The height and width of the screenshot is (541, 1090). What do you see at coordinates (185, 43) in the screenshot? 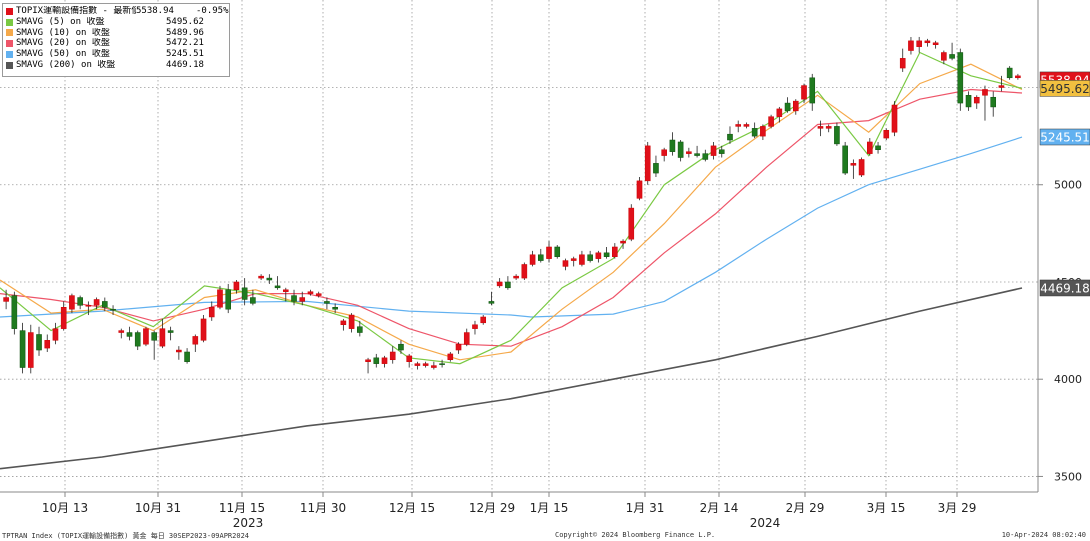
I see `legend-value: 5472.21` at bounding box center [185, 43].